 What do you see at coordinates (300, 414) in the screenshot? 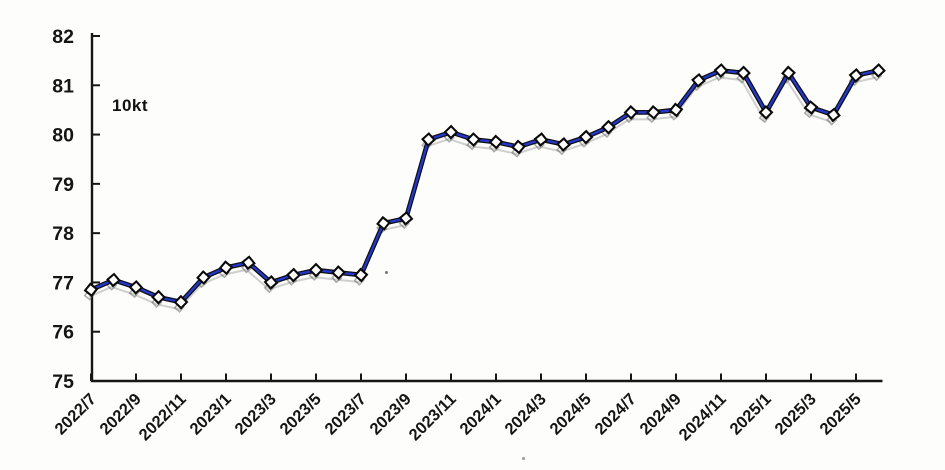
I see `x-tick-label: 2023/5` at bounding box center [300, 414].